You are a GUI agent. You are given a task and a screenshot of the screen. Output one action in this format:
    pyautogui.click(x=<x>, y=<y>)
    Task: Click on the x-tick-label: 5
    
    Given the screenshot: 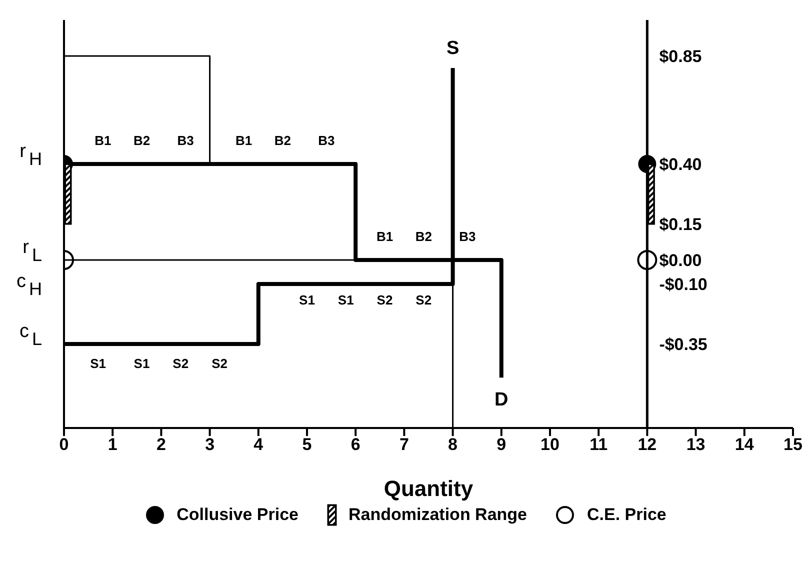 What is the action you would take?
    pyautogui.click(x=307, y=444)
    